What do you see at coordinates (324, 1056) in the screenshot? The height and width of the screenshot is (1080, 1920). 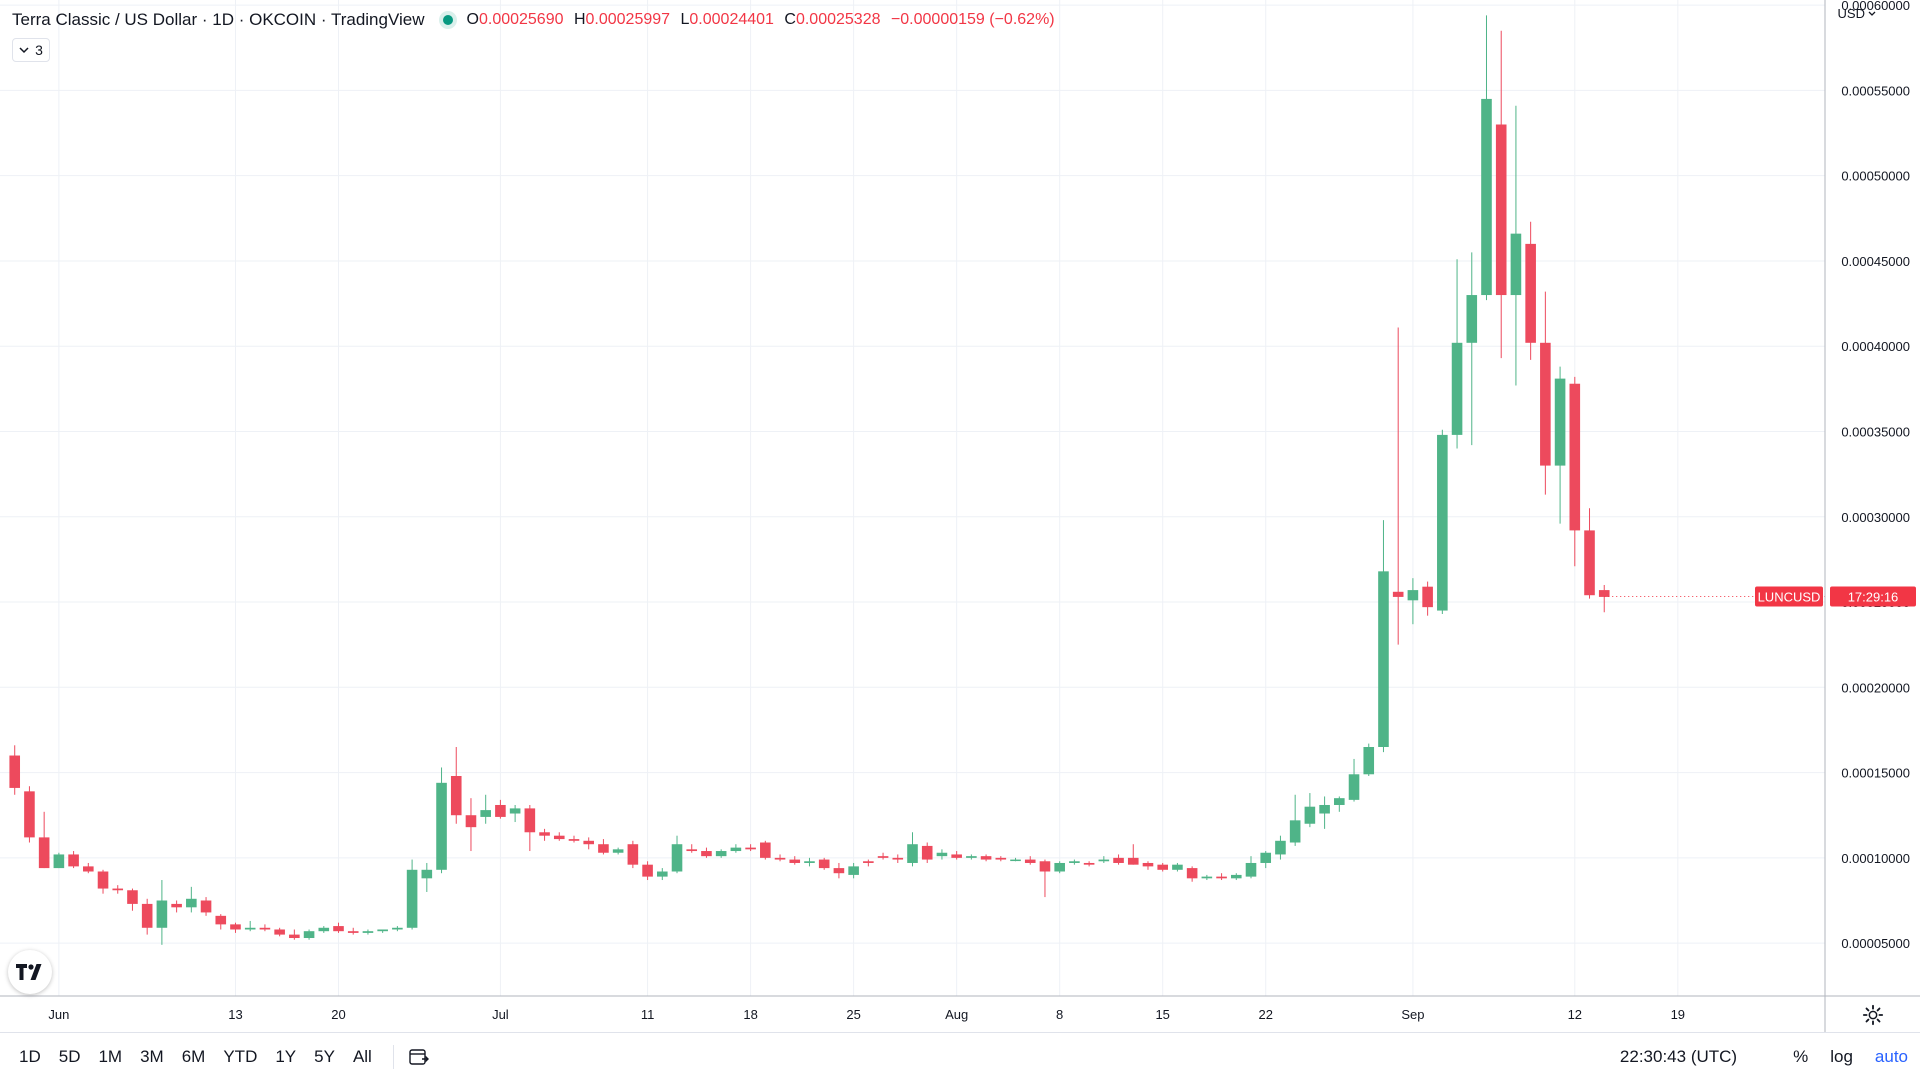 I see `range-5y-button: 5Y` at bounding box center [324, 1056].